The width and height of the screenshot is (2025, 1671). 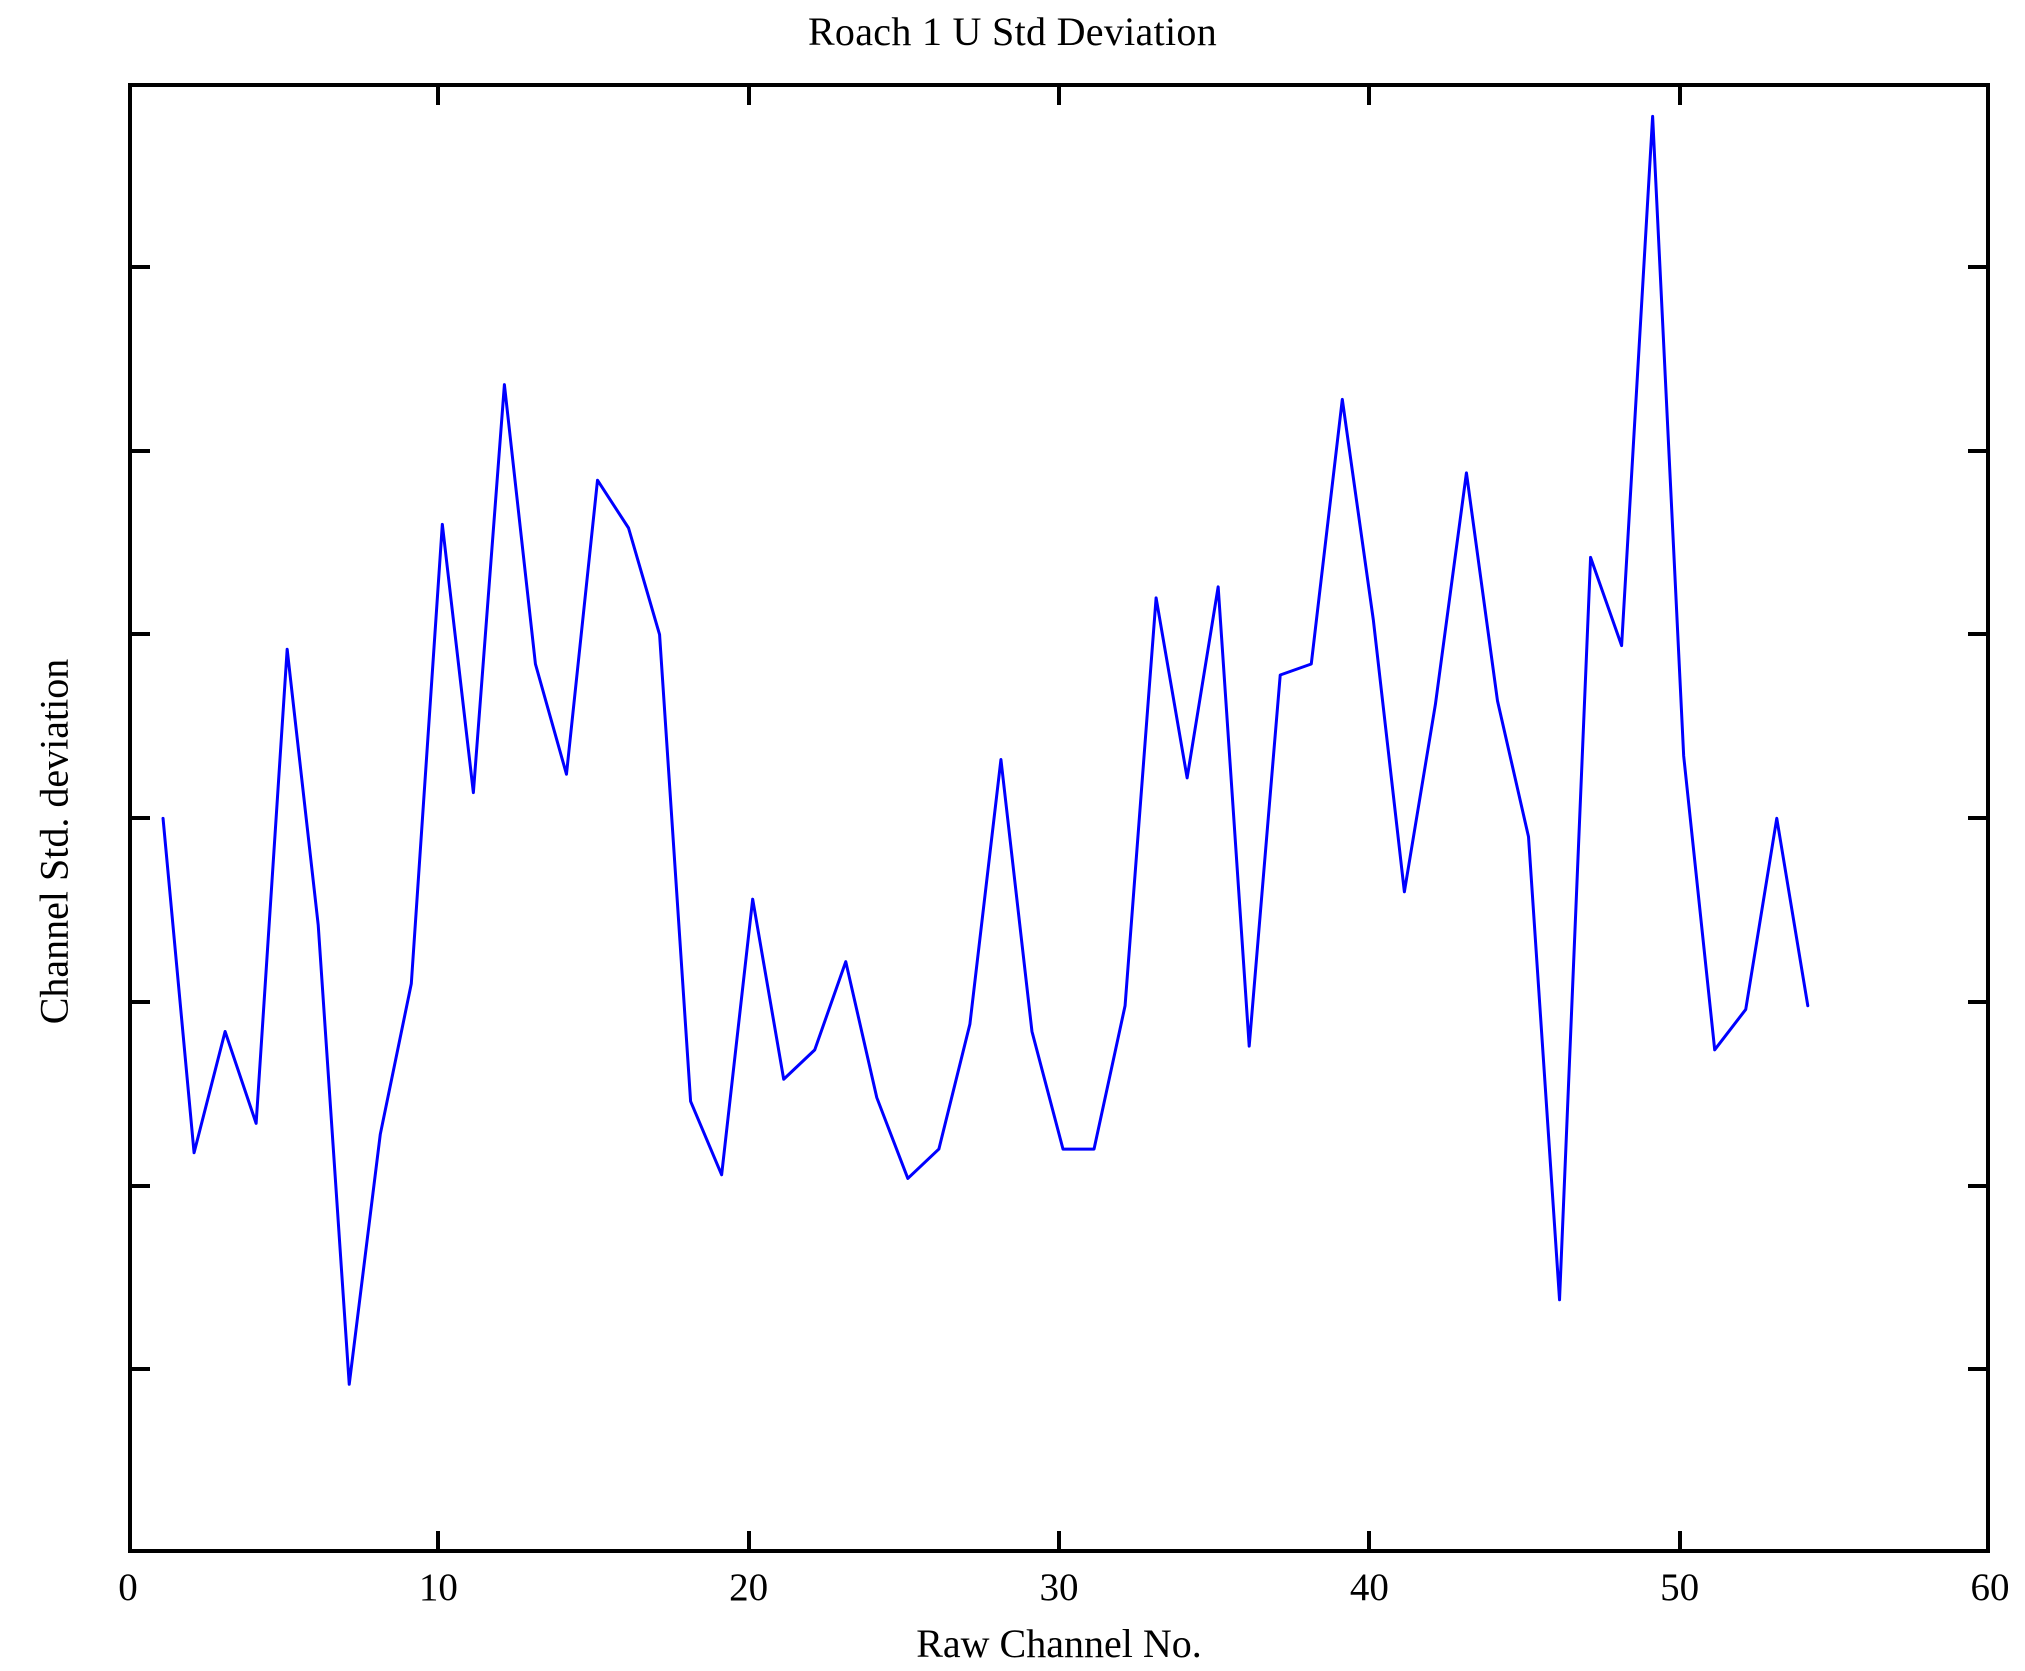 What do you see at coordinates (438, 1587) in the screenshot?
I see `x-tick-label: 10` at bounding box center [438, 1587].